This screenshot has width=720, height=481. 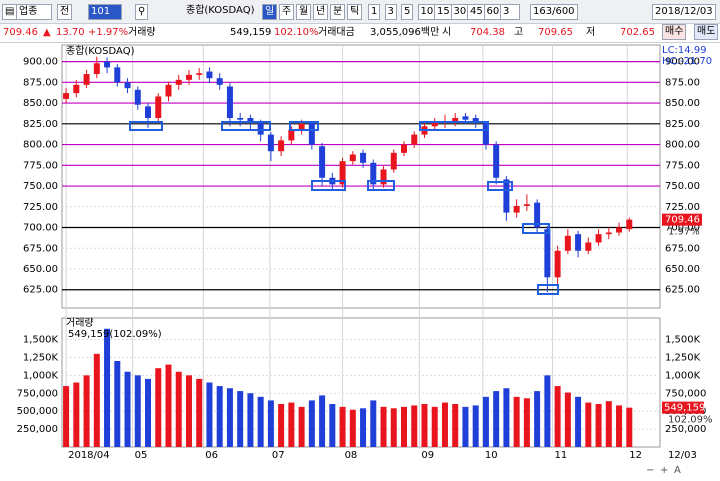 What do you see at coordinates (40, 186) in the screenshot?
I see `y-tick-label: 750.00` at bounding box center [40, 186].